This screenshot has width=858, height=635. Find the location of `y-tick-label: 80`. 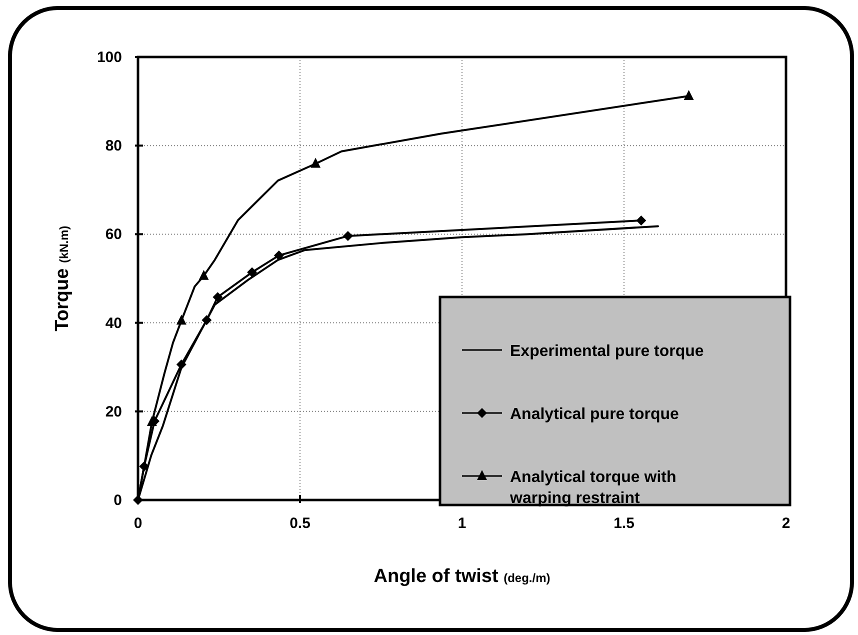

y-tick-label: 80 is located at coordinates (113, 146).